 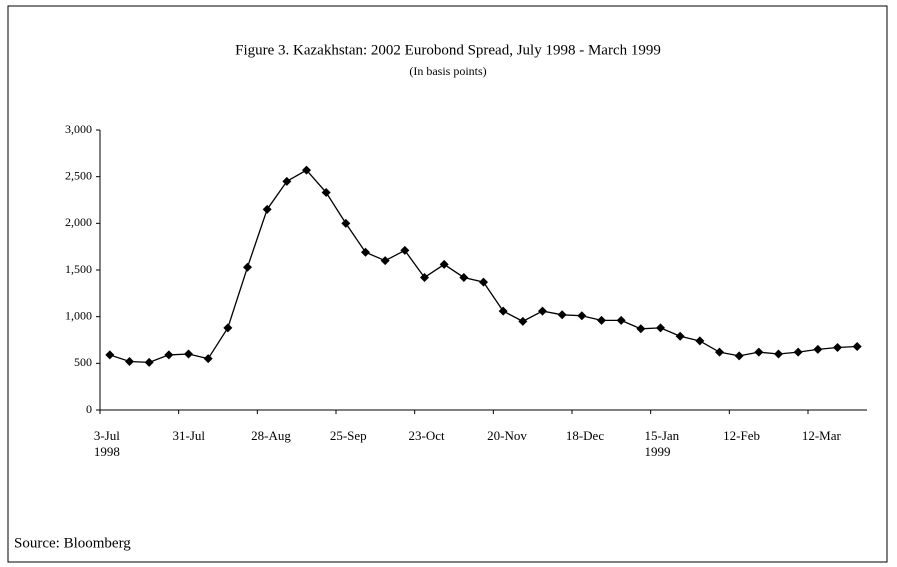 What do you see at coordinates (821, 435) in the screenshot?
I see `x-tick-label: 12-Mar` at bounding box center [821, 435].